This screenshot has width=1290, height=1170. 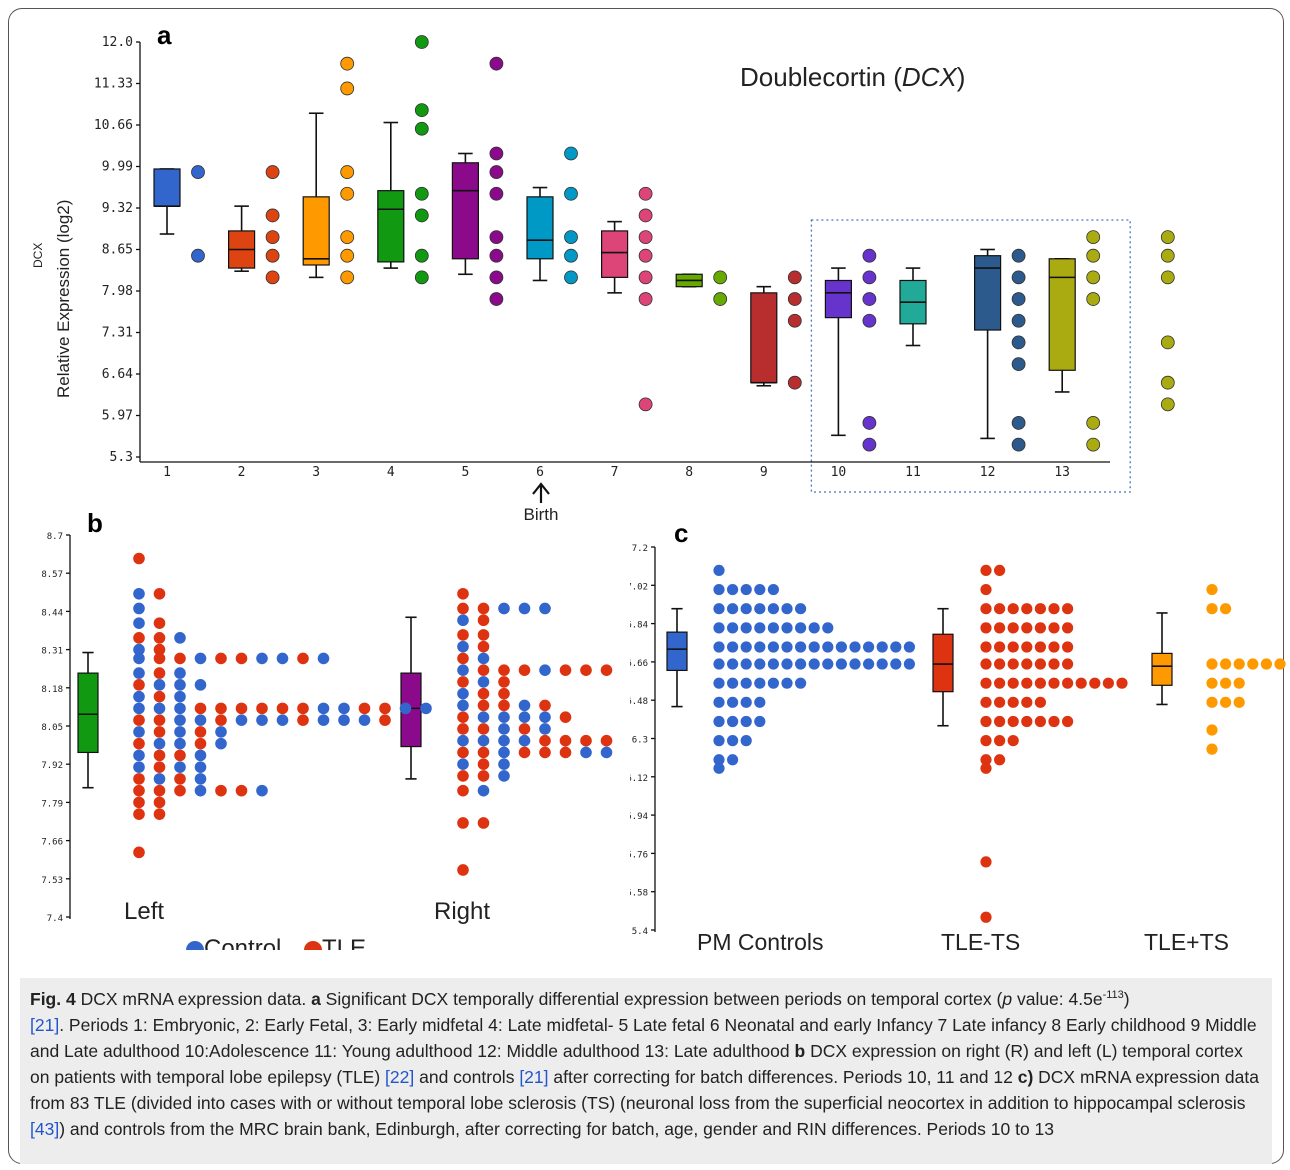 I want to click on chart-c-yaxis-tick-label: 6.12, so click(x=639, y=779).